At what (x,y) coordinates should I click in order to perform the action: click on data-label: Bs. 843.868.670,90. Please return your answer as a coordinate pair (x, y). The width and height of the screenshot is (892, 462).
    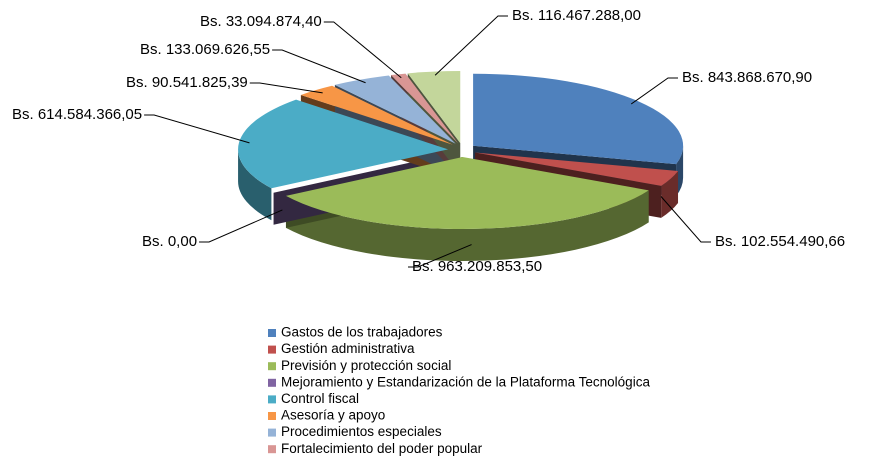
    Looking at the image, I should click on (747, 77).